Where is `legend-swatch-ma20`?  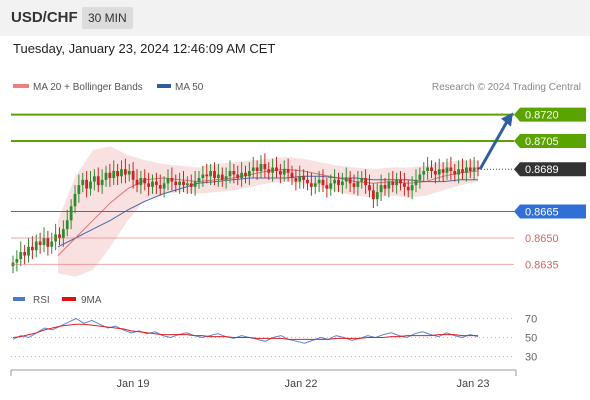 legend-swatch-ma20 is located at coordinates (21, 86).